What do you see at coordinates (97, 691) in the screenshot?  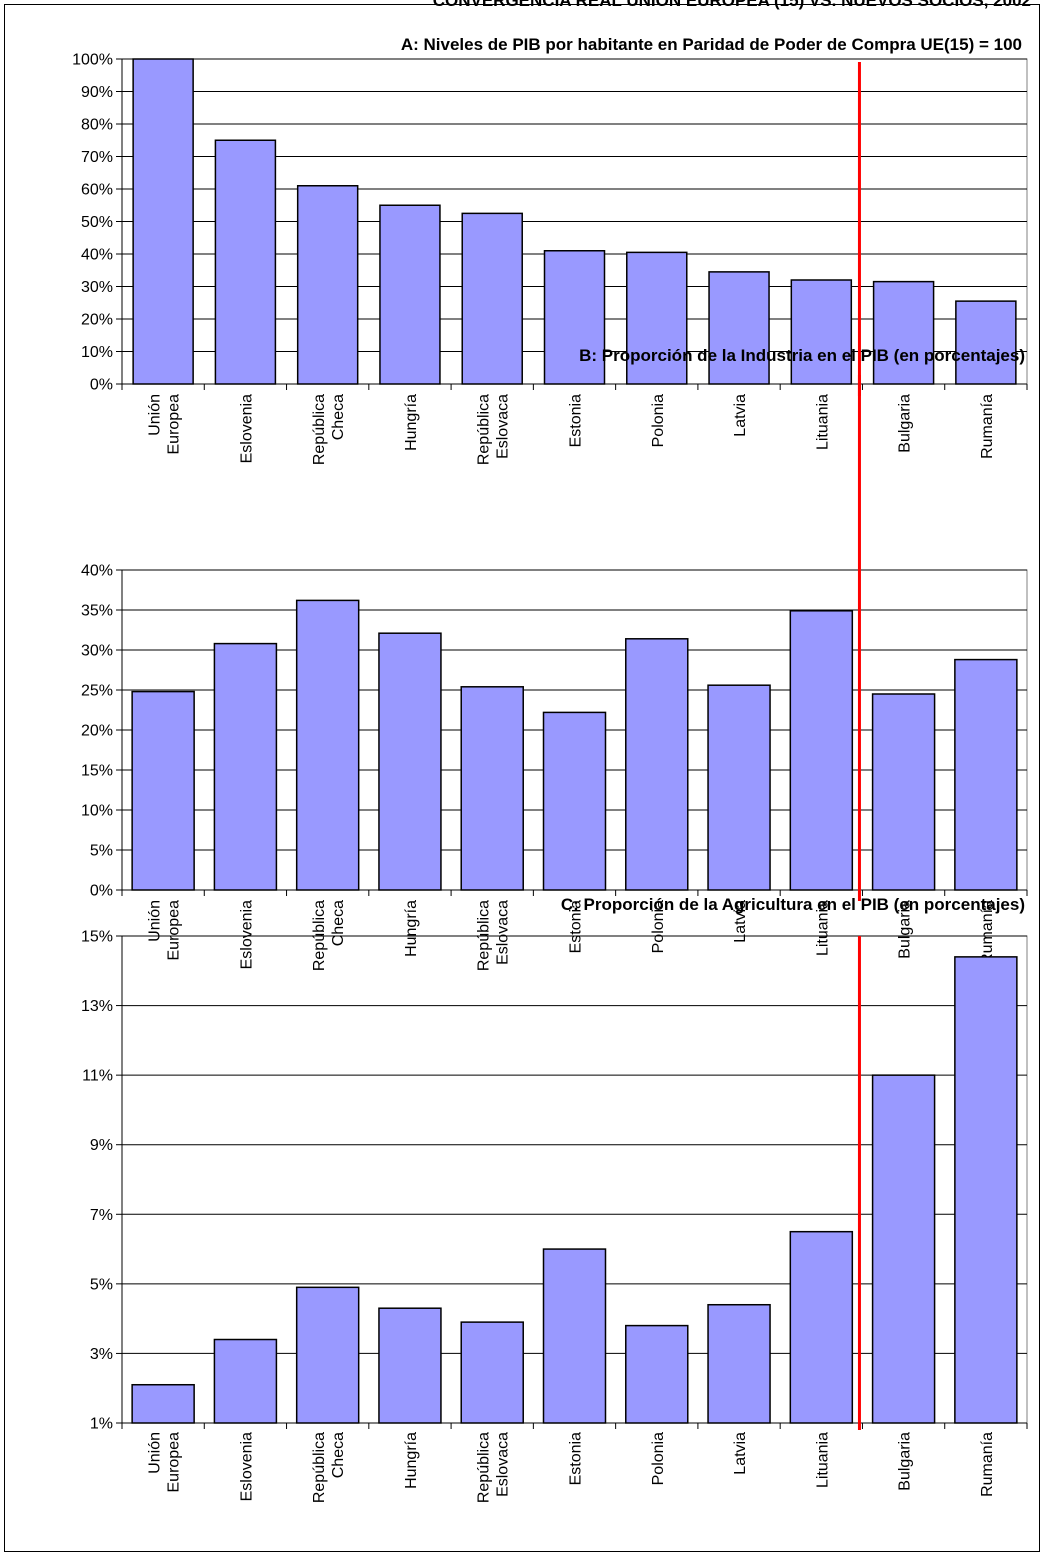 I see `y-tick-label: 25%` at bounding box center [97, 691].